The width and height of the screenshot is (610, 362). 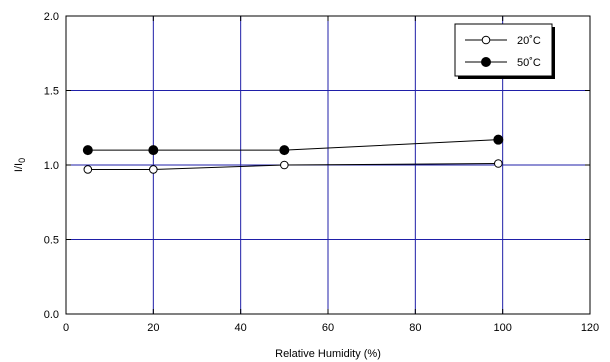 I want to click on legend-entry: 20˚C, so click(x=503, y=41).